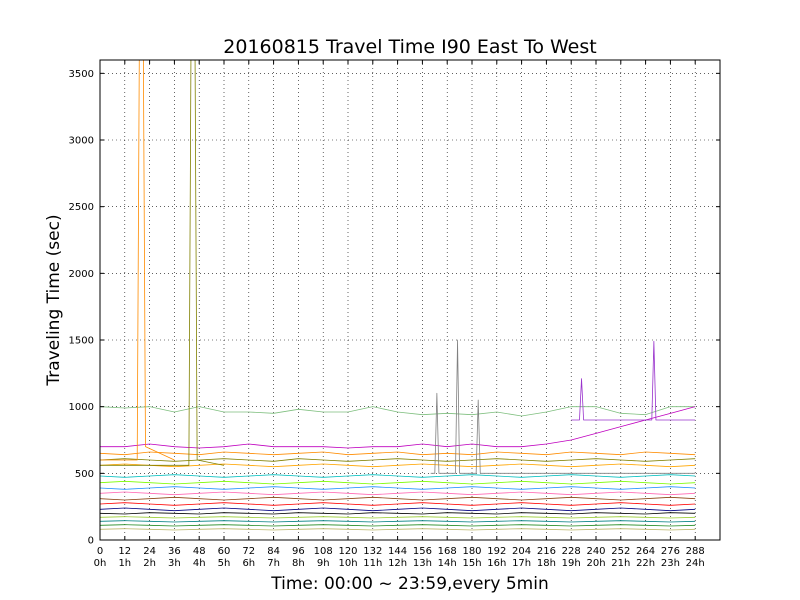 The width and height of the screenshot is (800, 600). I want to click on y-tick-label: 3000, so click(81, 141).